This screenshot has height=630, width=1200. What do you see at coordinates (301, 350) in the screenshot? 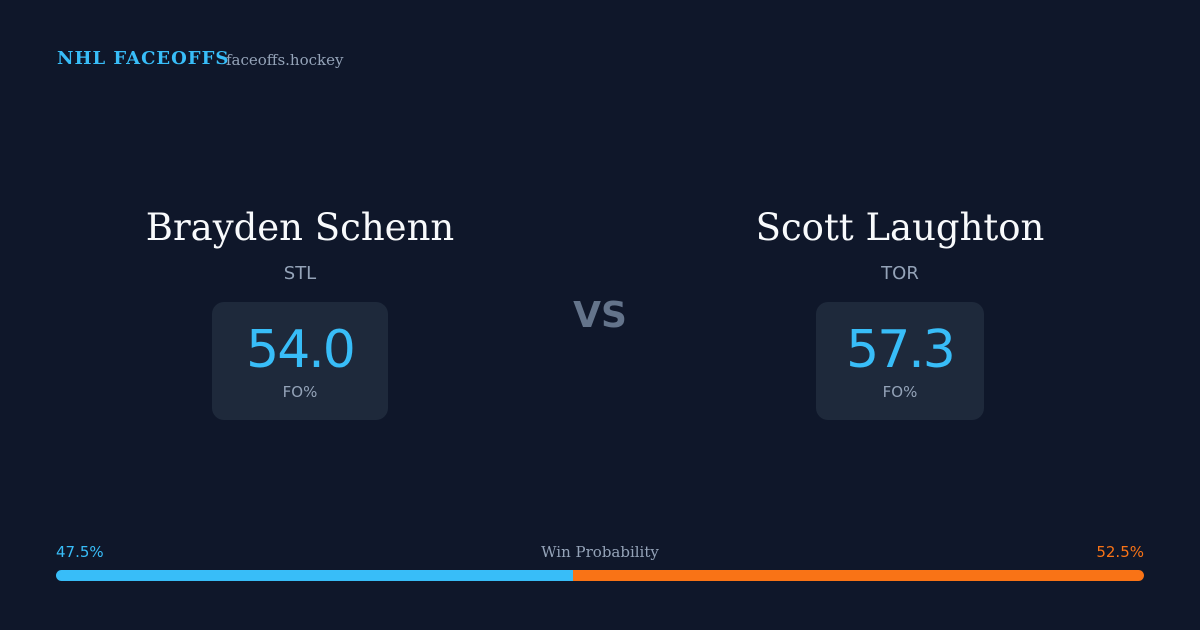
I see `stat-value: 54.0` at bounding box center [301, 350].